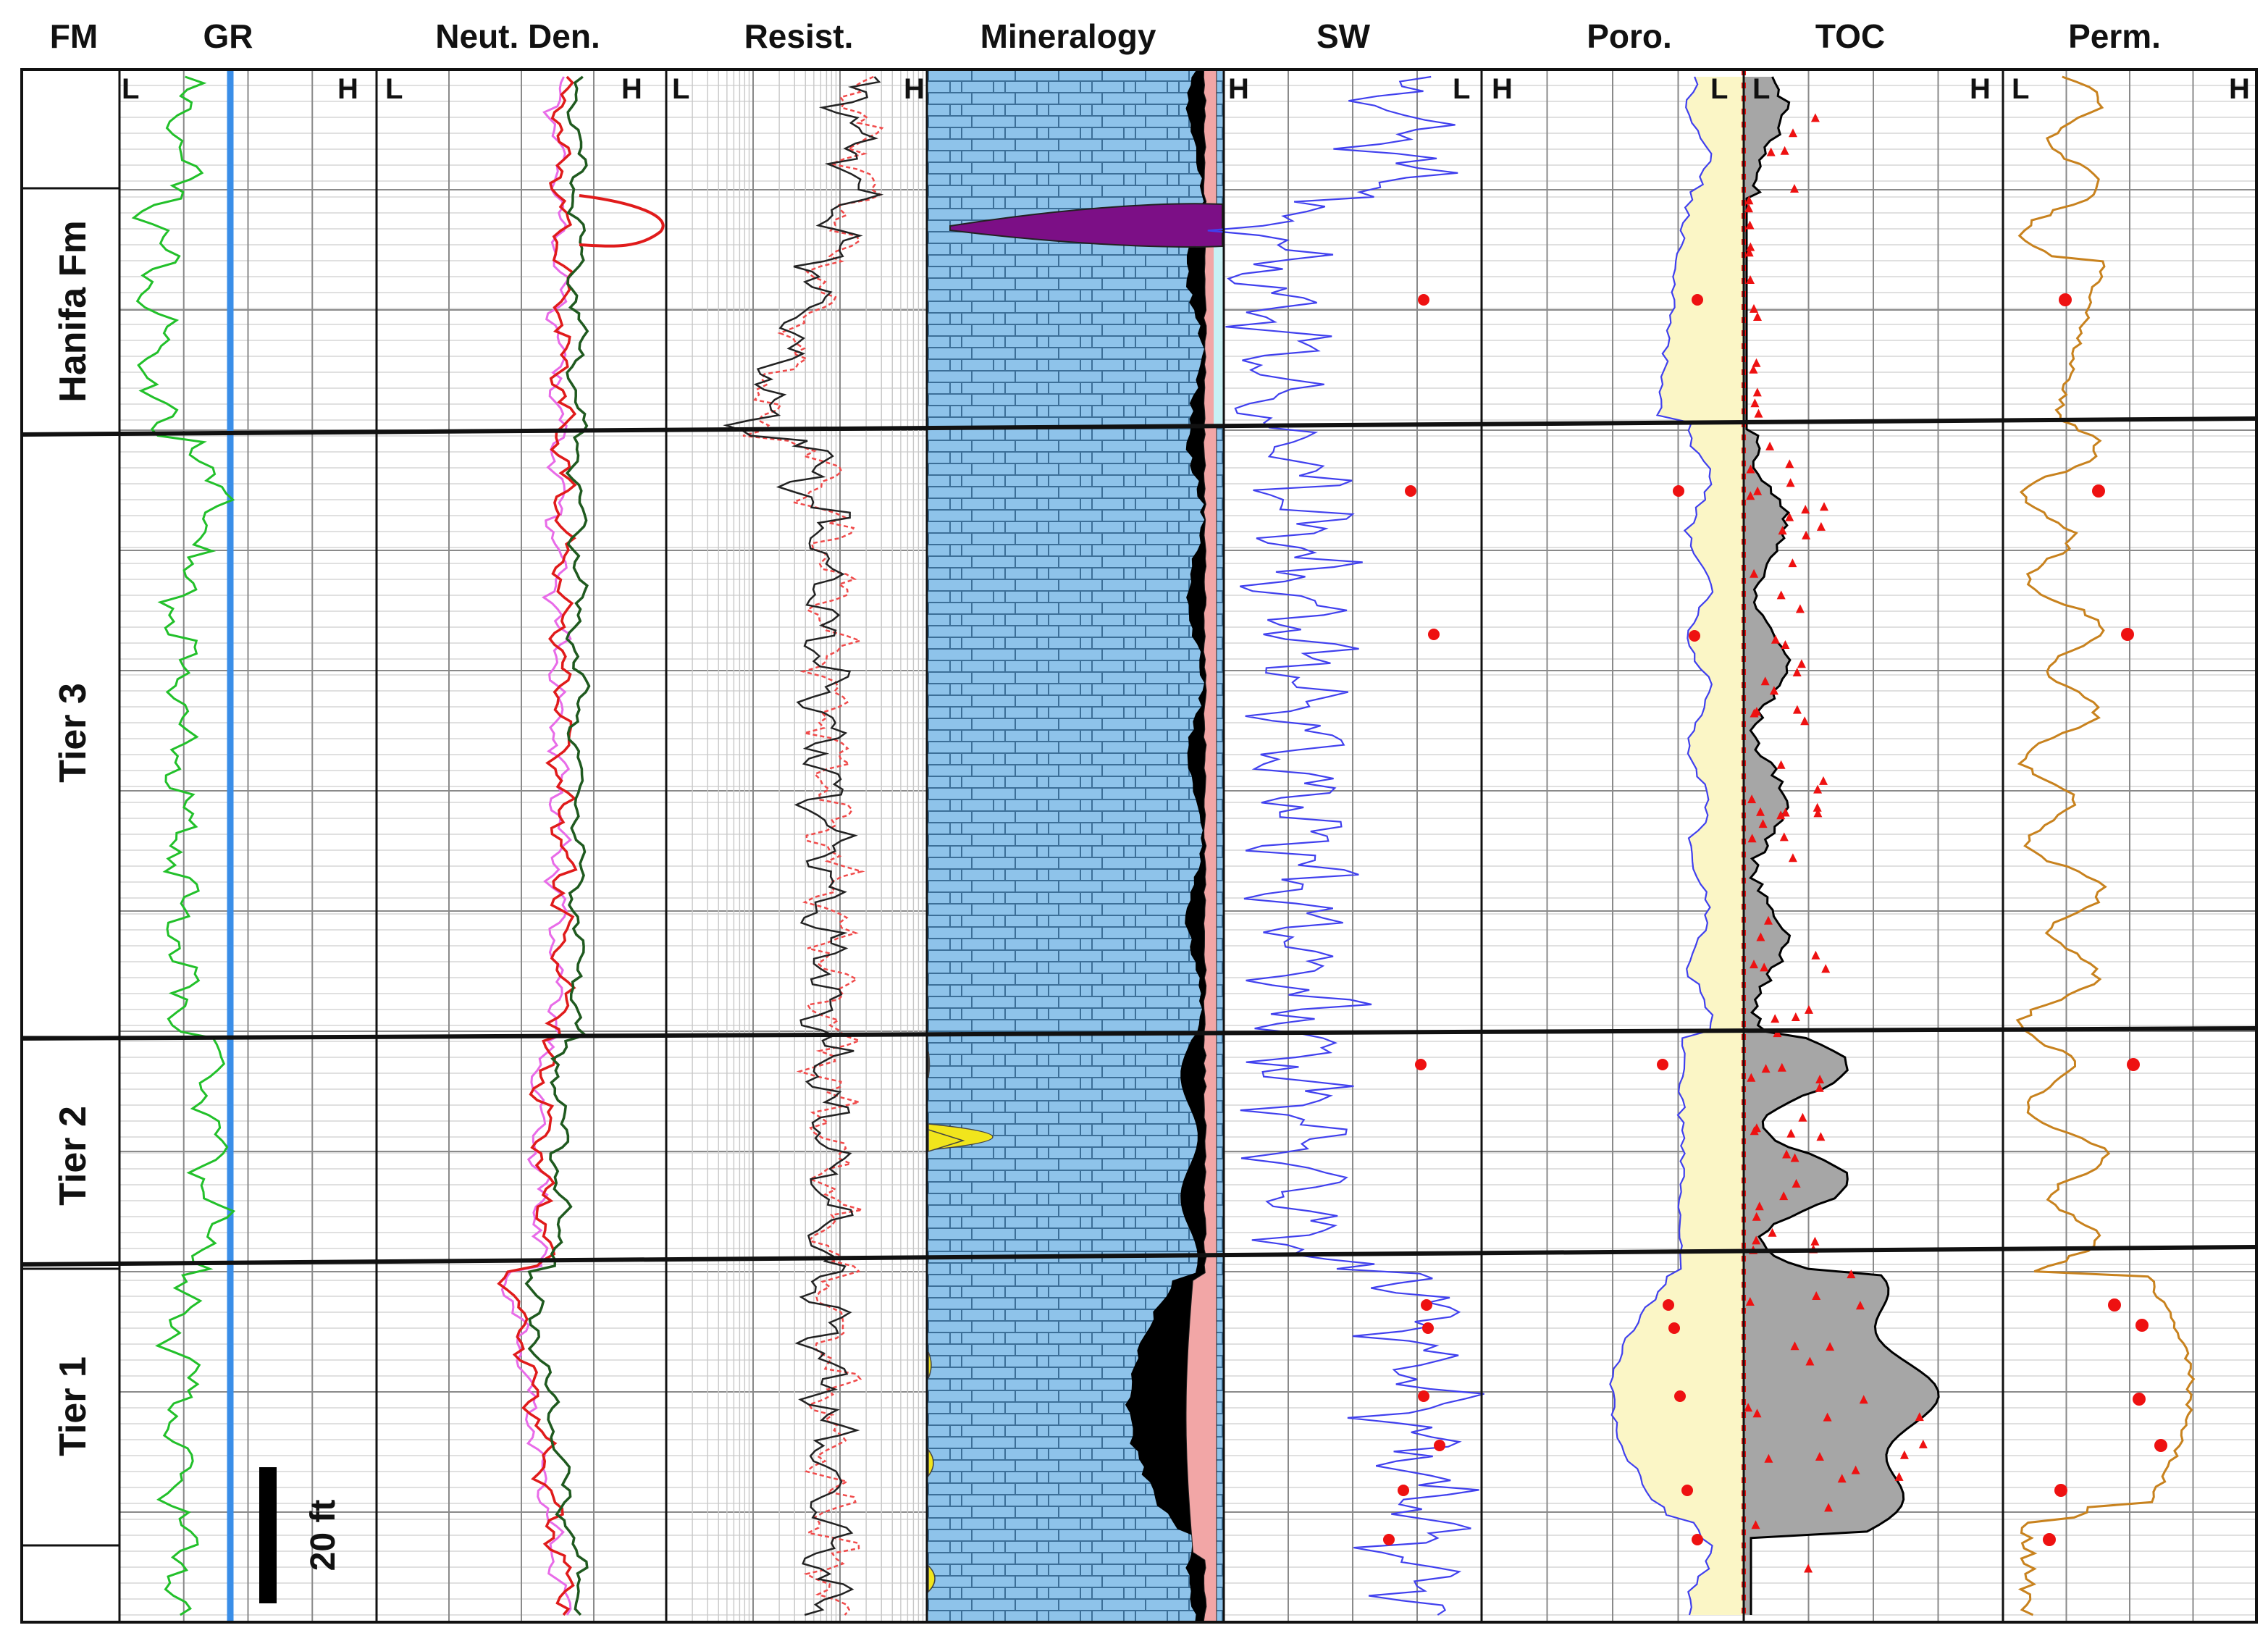 The width and height of the screenshot is (2268, 1641). I want to click on sw-scale-left: H, so click(1238, 89).